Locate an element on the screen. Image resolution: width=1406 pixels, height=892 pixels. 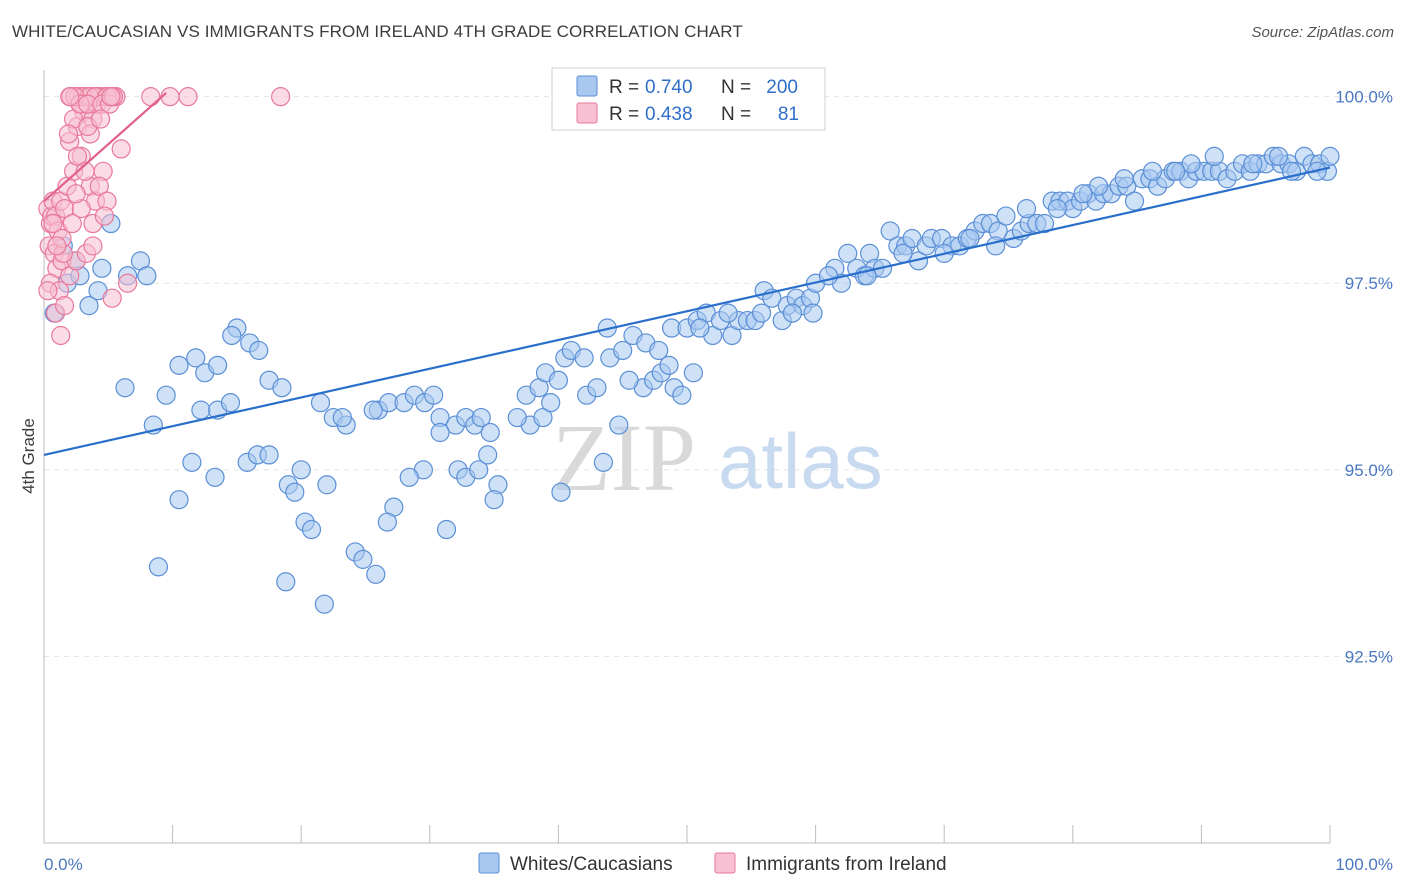
bottom-legend-swatch-pink is located at coordinates (725, 863).